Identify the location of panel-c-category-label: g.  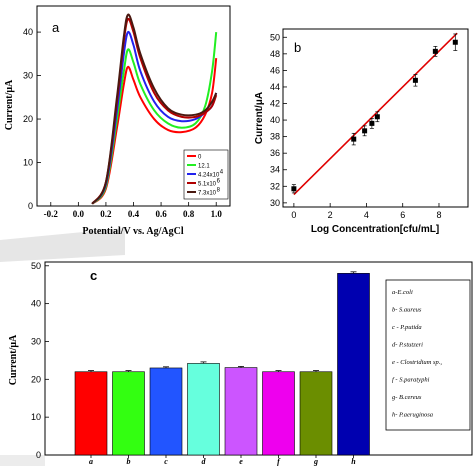
(315, 461).